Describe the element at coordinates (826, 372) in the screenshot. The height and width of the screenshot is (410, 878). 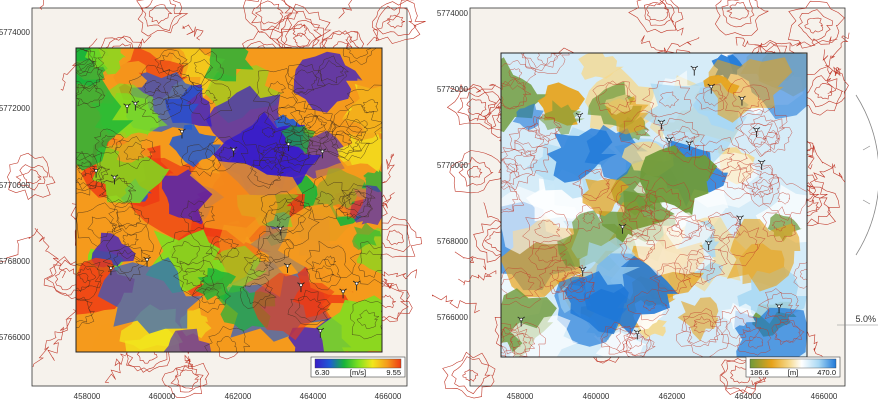
I see `legend-max: 470.0` at that location.